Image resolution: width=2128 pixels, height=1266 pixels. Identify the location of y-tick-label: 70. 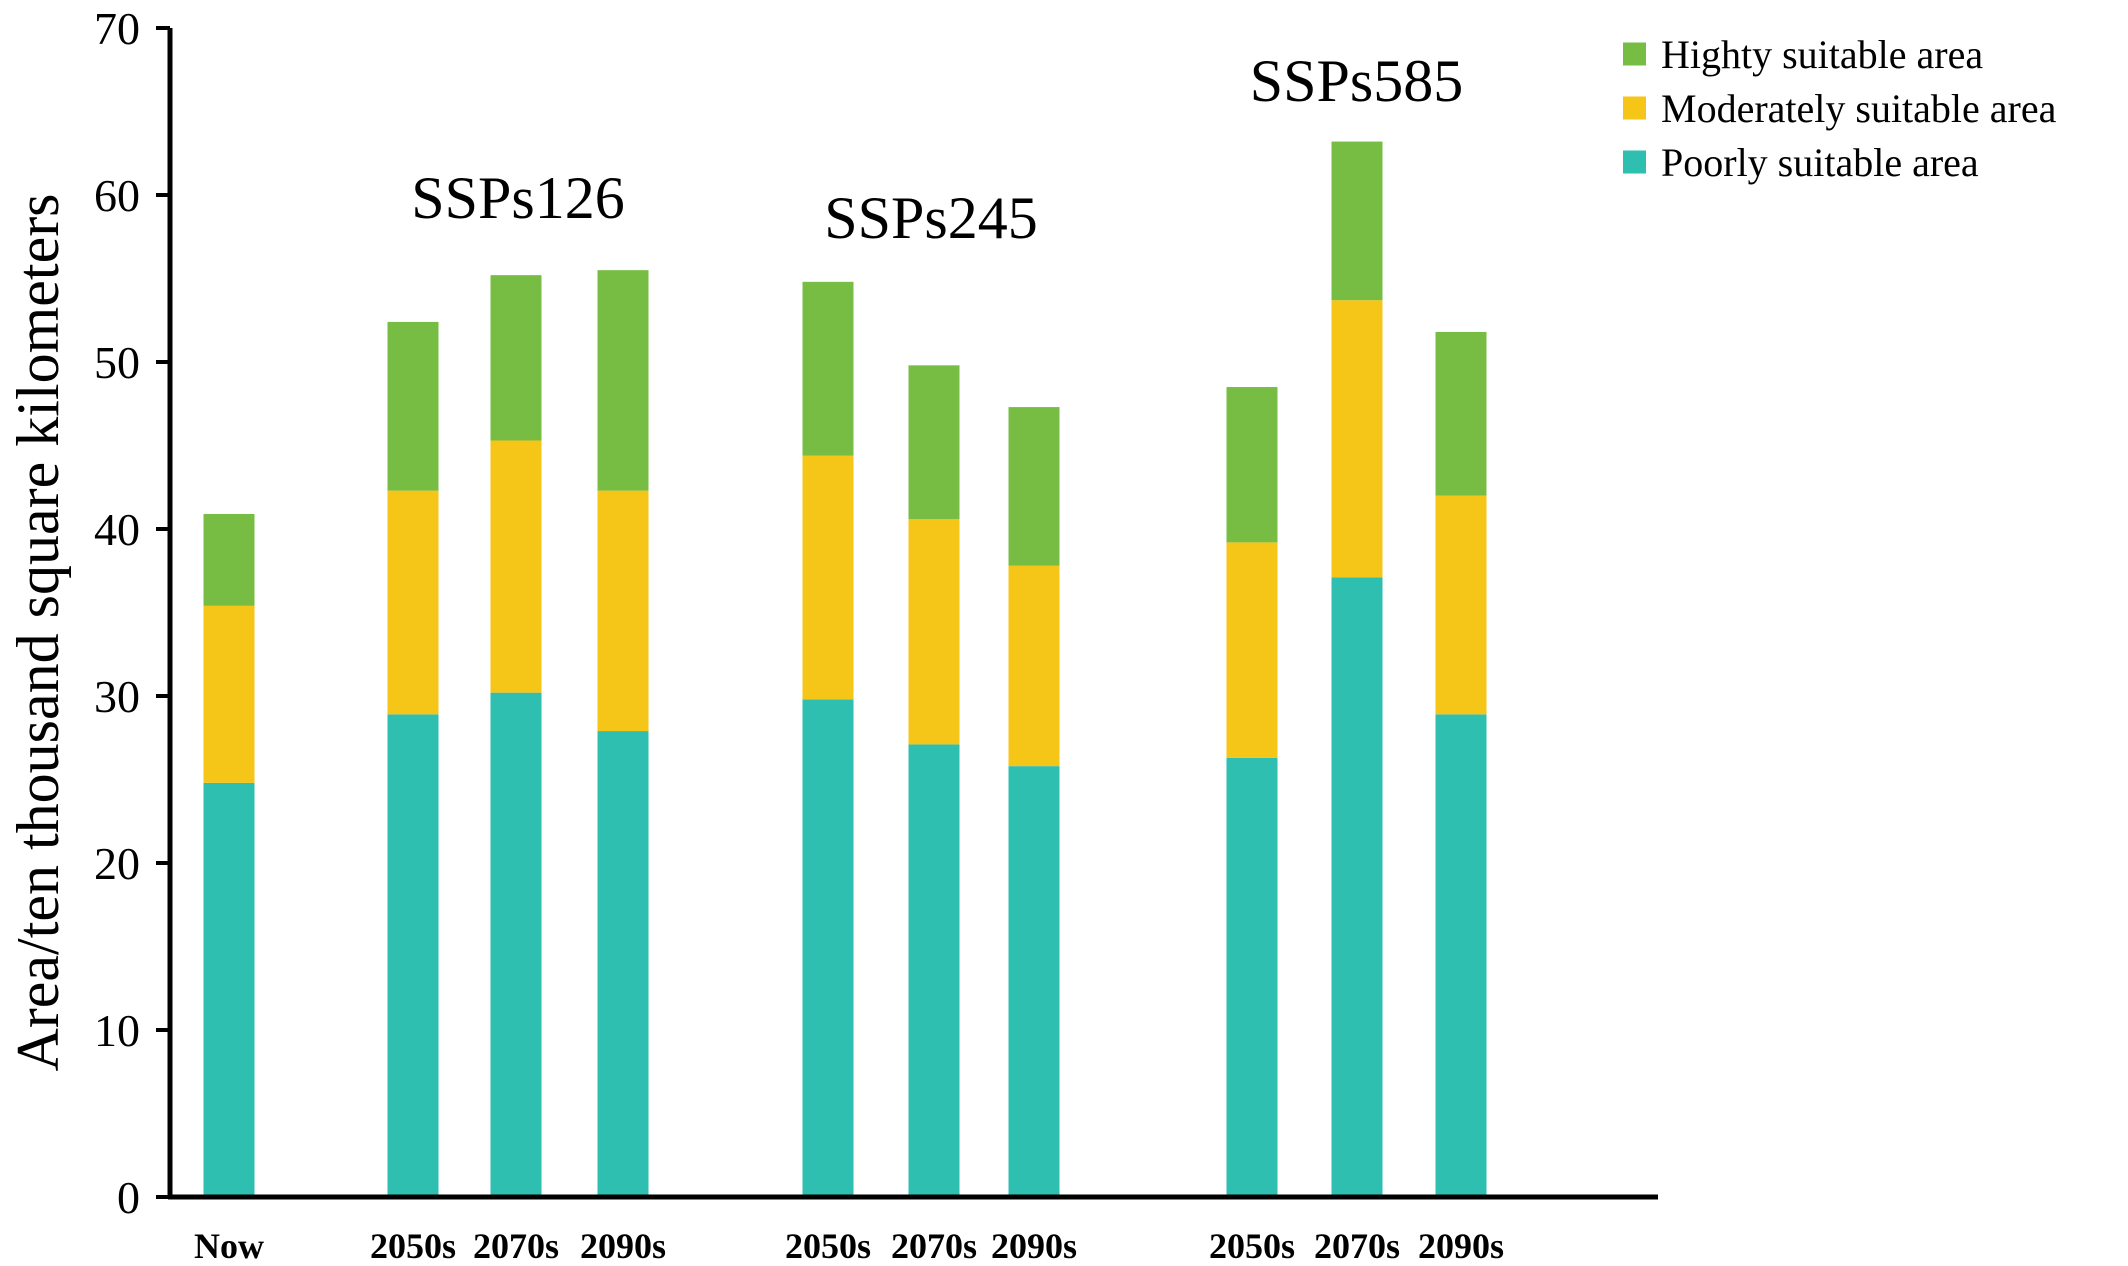
(117, 28).